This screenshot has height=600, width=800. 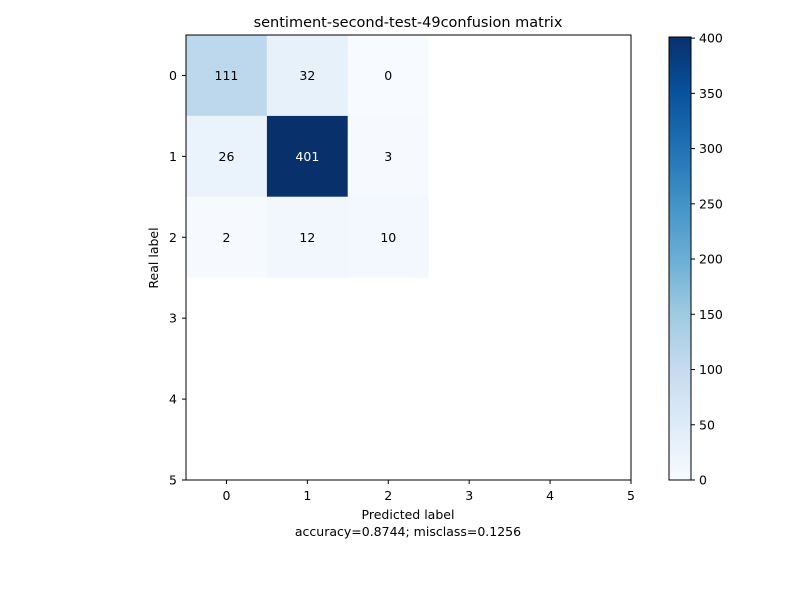 What do you see at coordinates (631, 495) in the screenshot?
I see `x-tick-label: 5` at bounding box center [631, 495].